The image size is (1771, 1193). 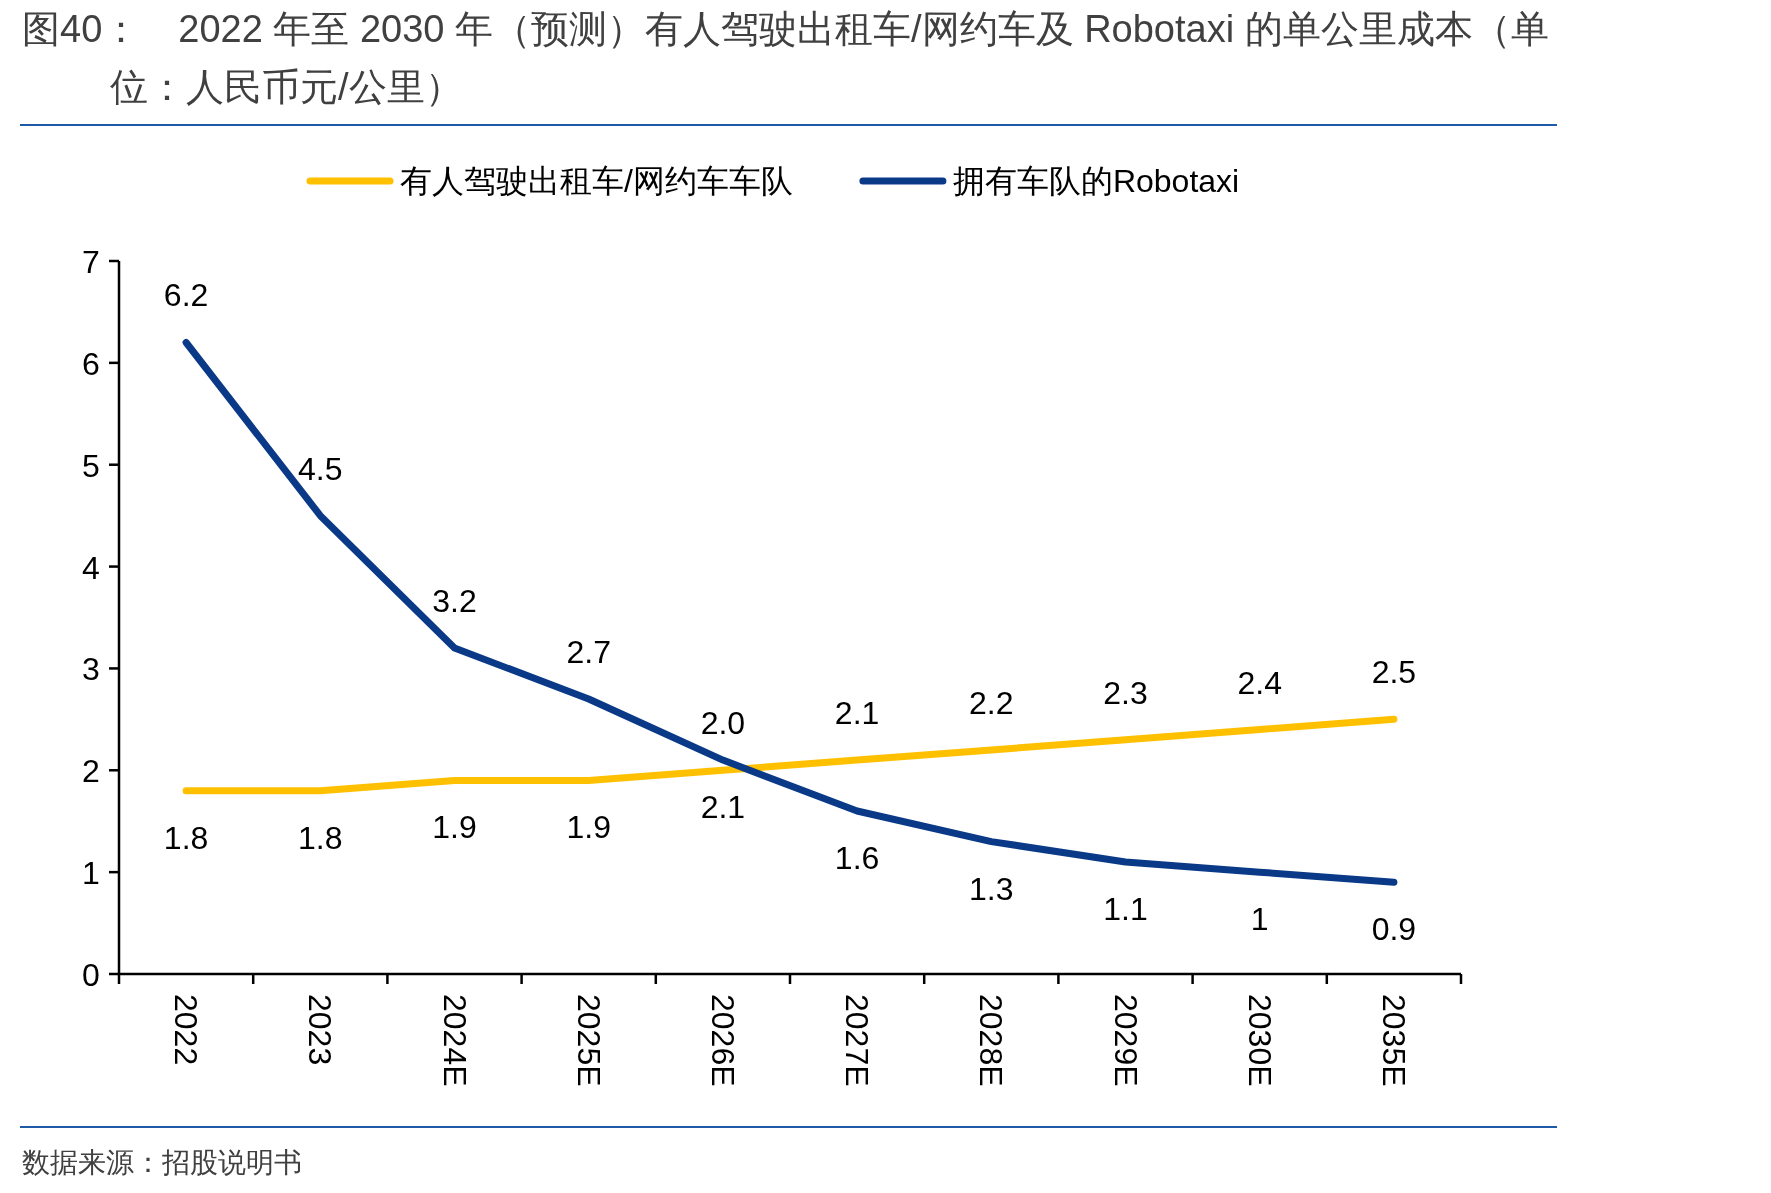 What do you see at coordinates (91, 873) in the screenshot?
I see `y-tick-label: 1` at bounding box center [91, 873].